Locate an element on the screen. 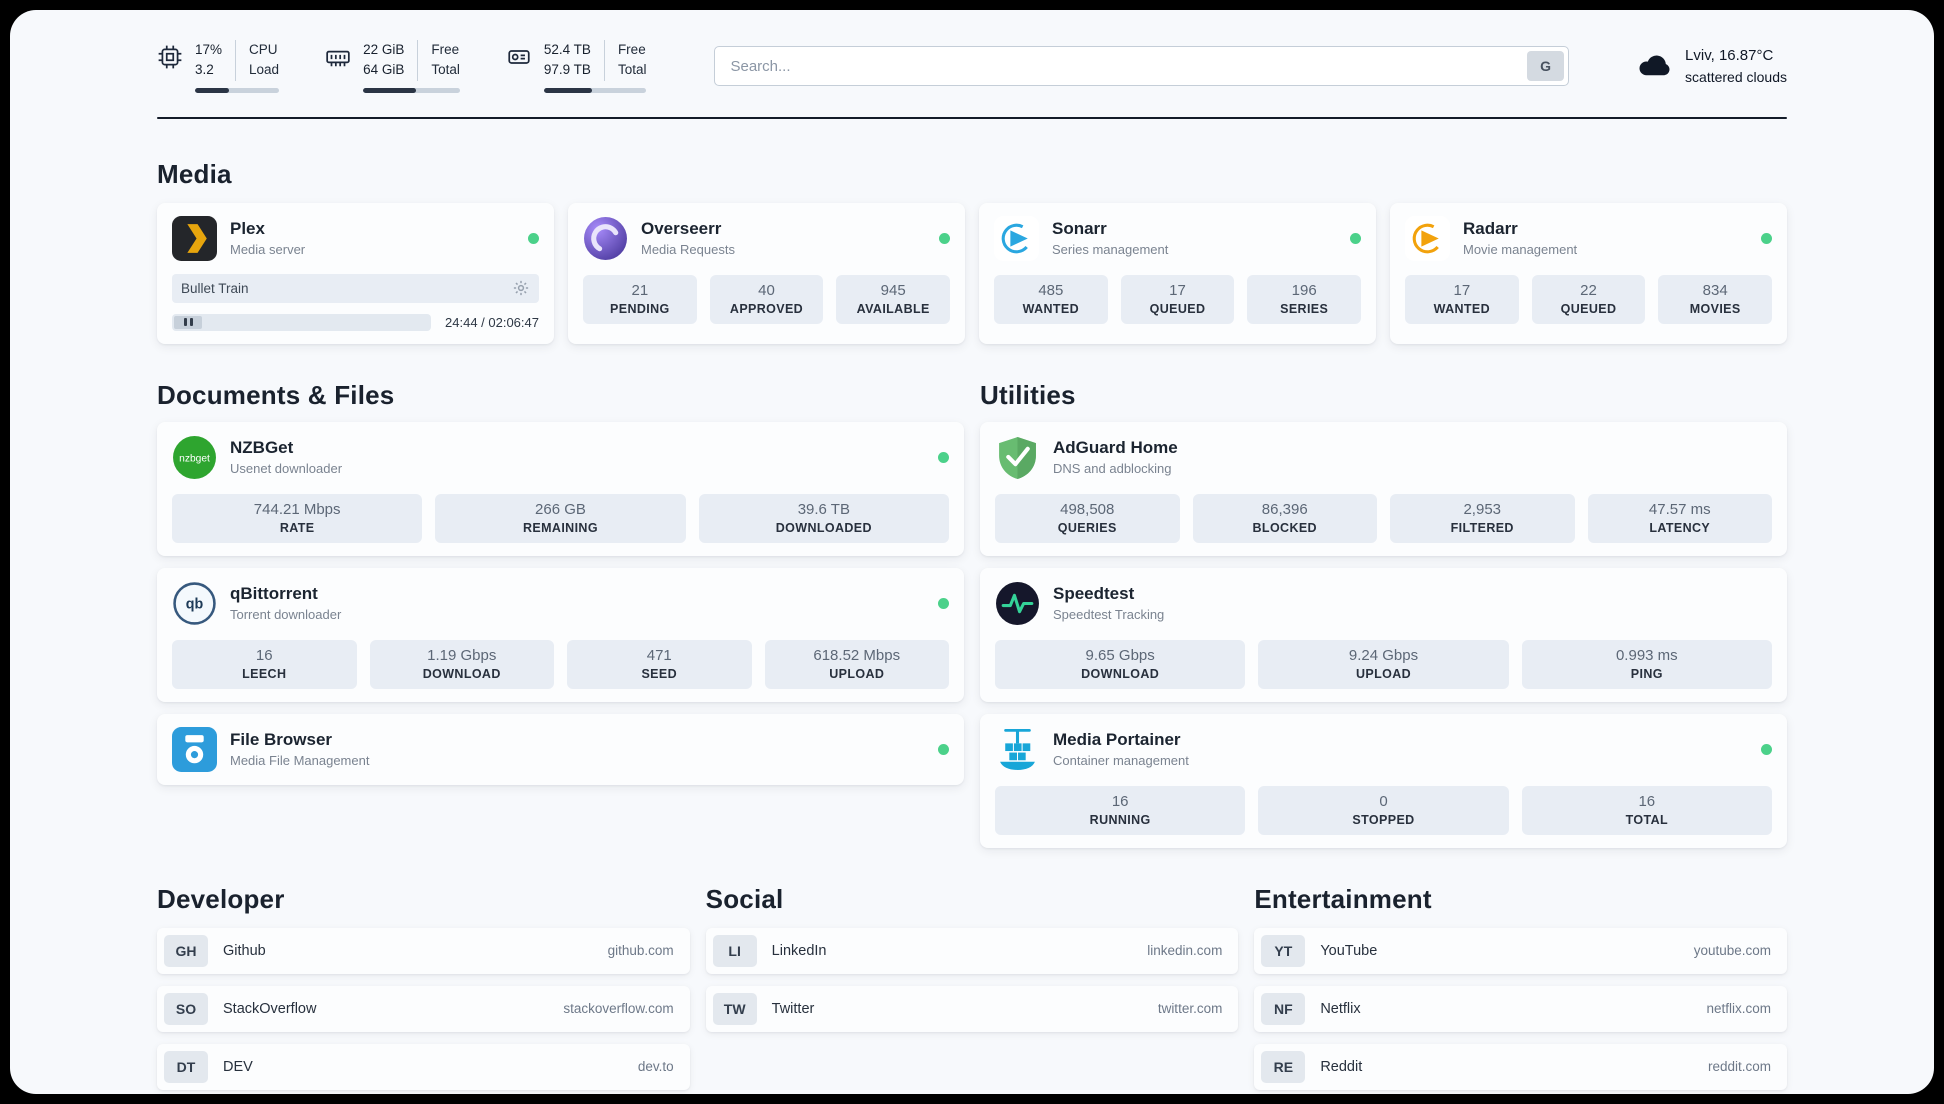  cpu-widget: 17% 3.2 CPU Load is located at coordinates (218, 66).